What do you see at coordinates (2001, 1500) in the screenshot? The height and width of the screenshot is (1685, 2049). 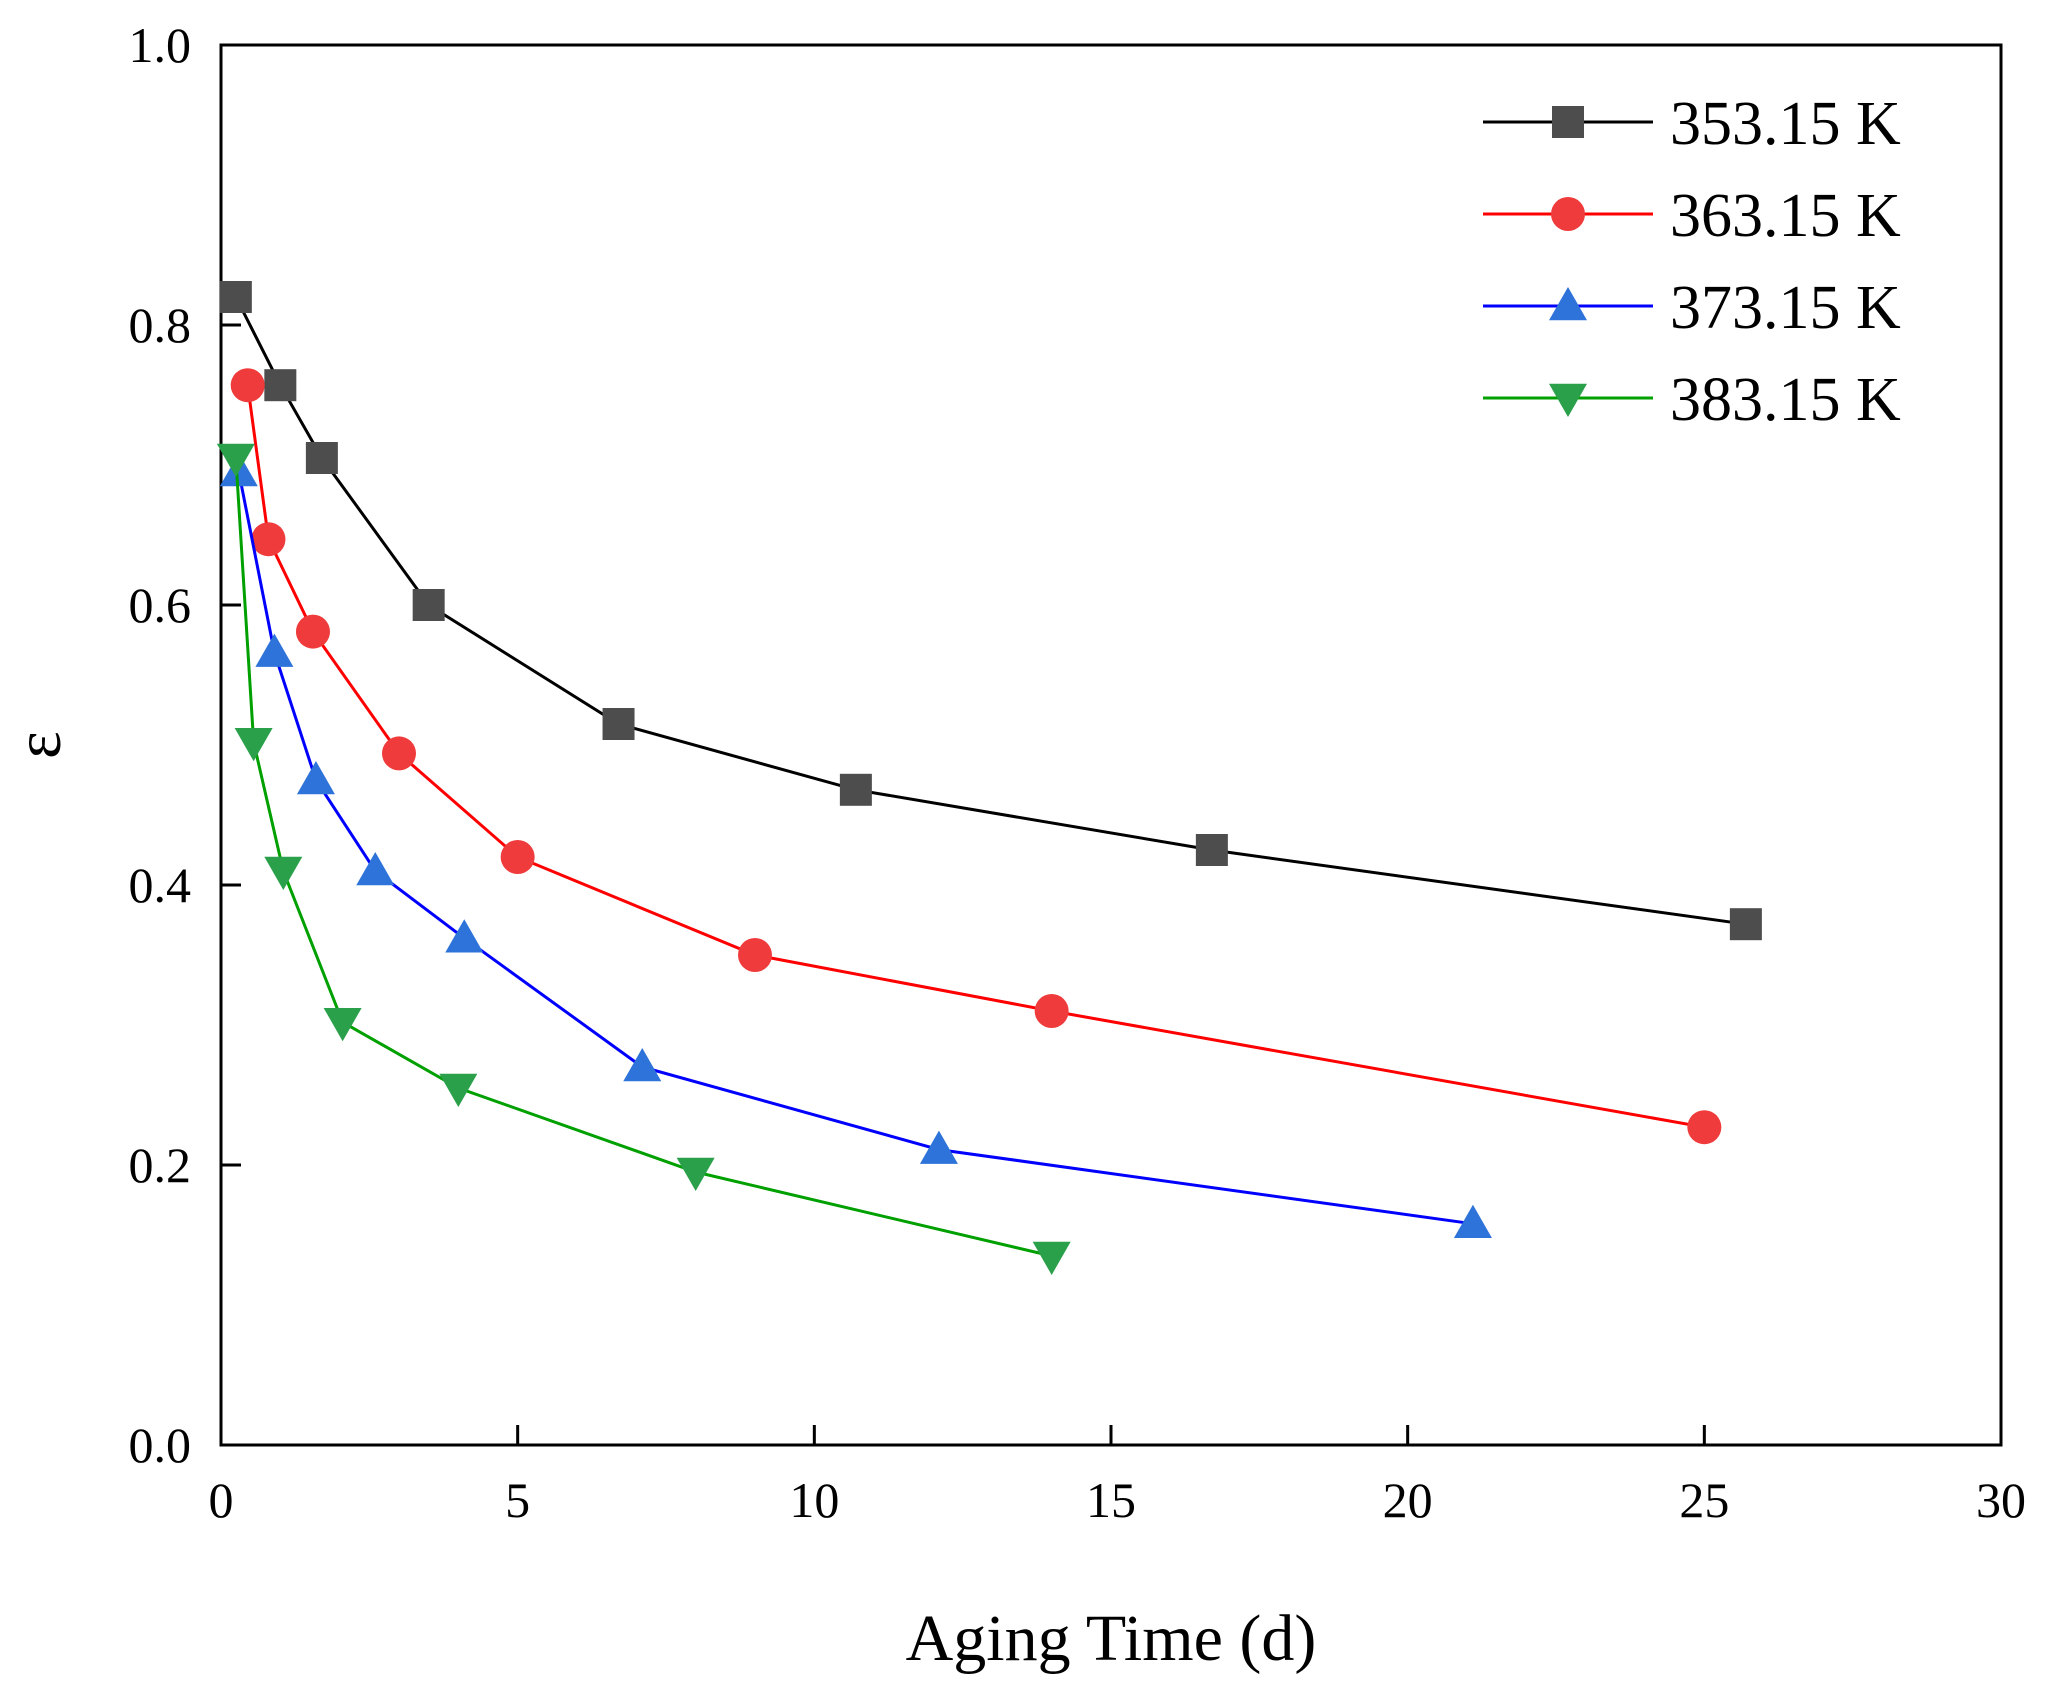 I see `x-tick-label: 30` at bounding box center [2001, 1500].